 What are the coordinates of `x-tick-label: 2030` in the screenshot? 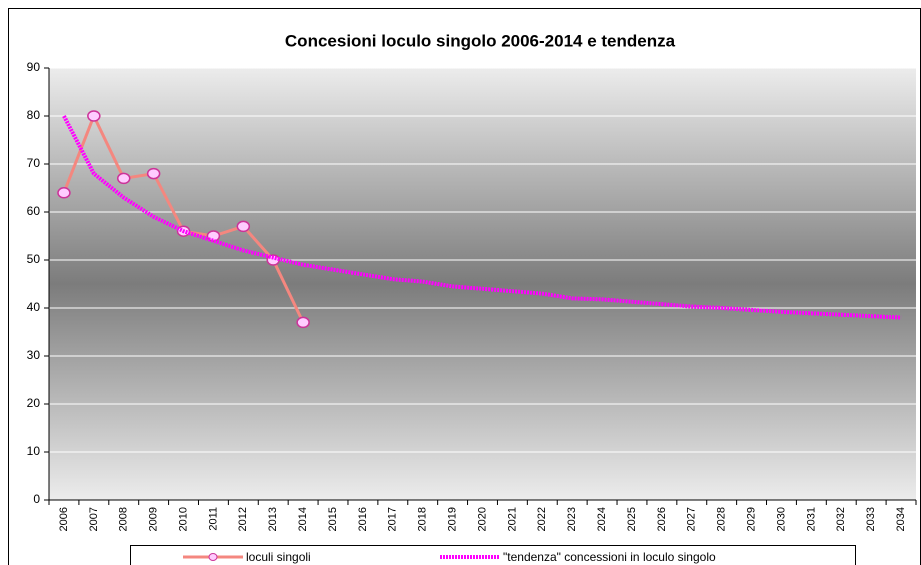 It's located at (781, 519).